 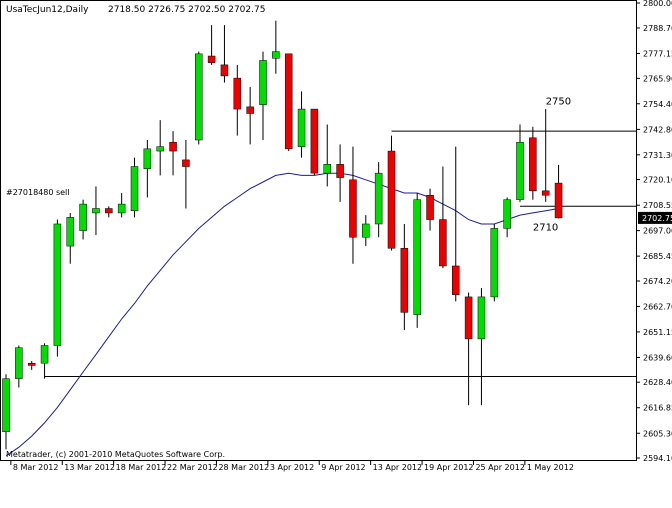 What do you see at coordinates (657, 78) in the screenshot?
I see `y-tick-label-3: 2765.90` at bounding box center [657, 78].